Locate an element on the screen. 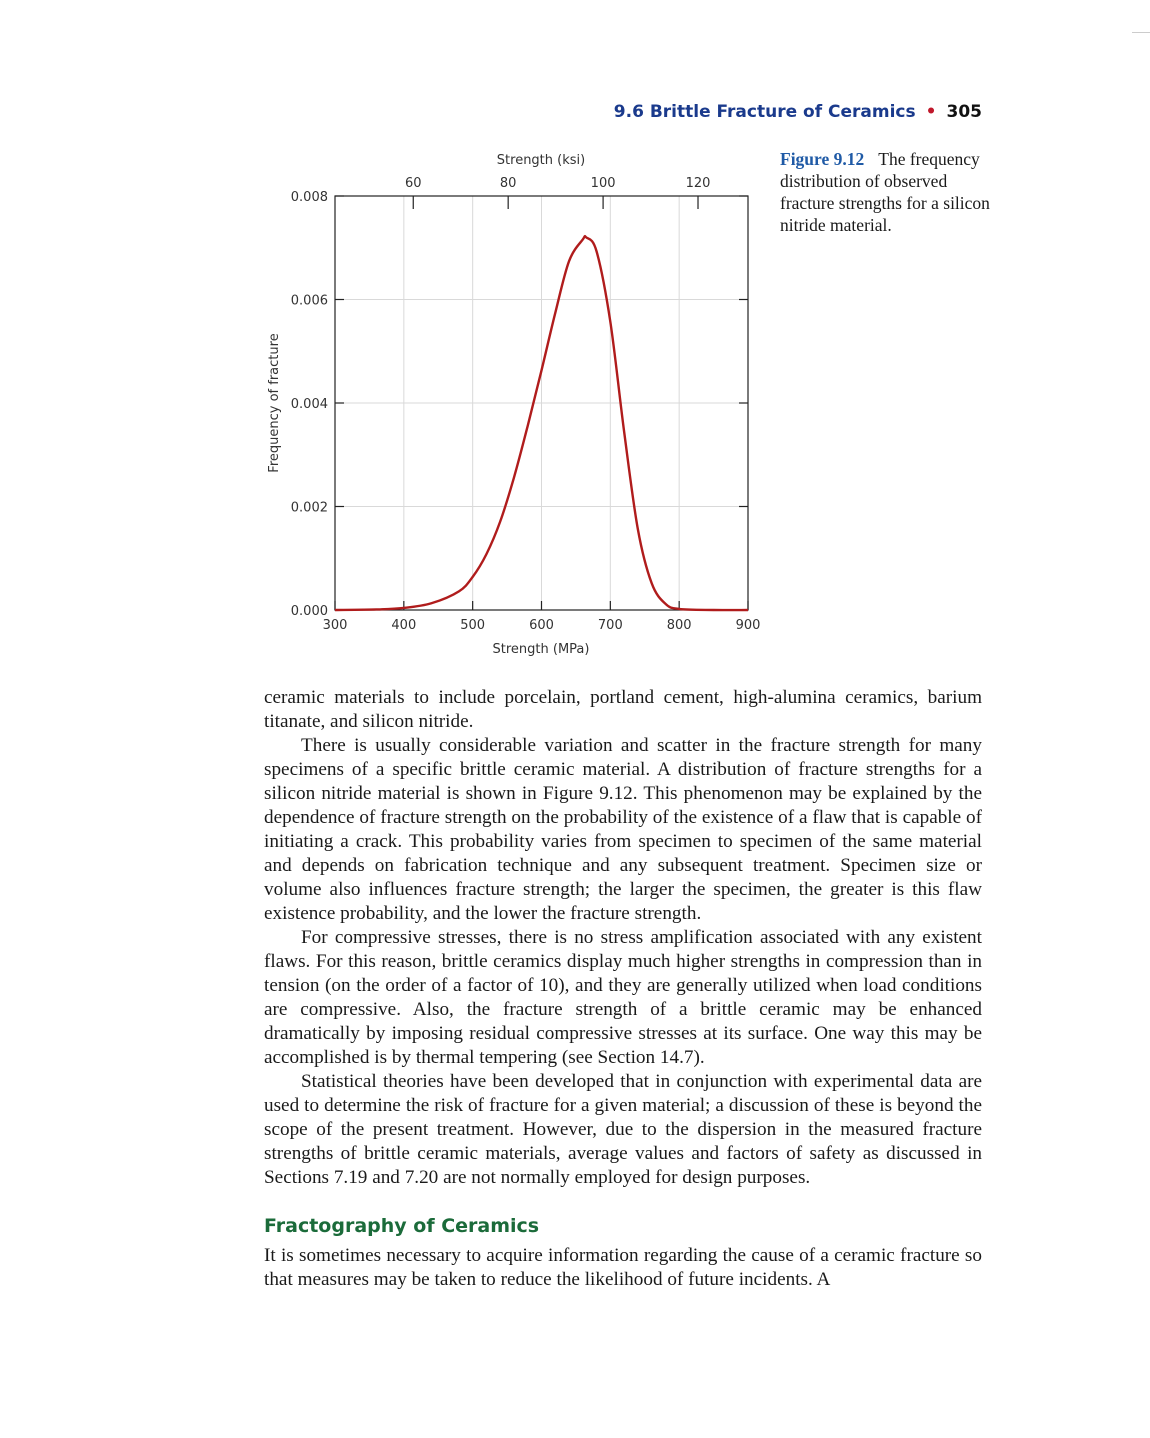 The width and height of the screenshot is (1150, 1438). figure-label: Figure 9.12 is located at coordinates (822, 159).